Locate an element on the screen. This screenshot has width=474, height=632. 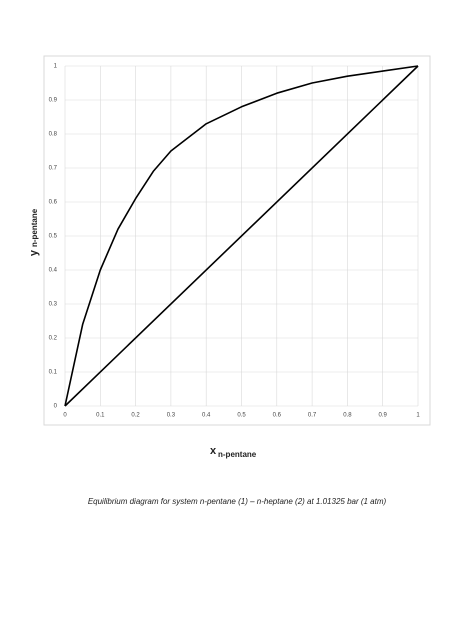
y-tick-label: 0.6 is located at coordinates (53, 203).